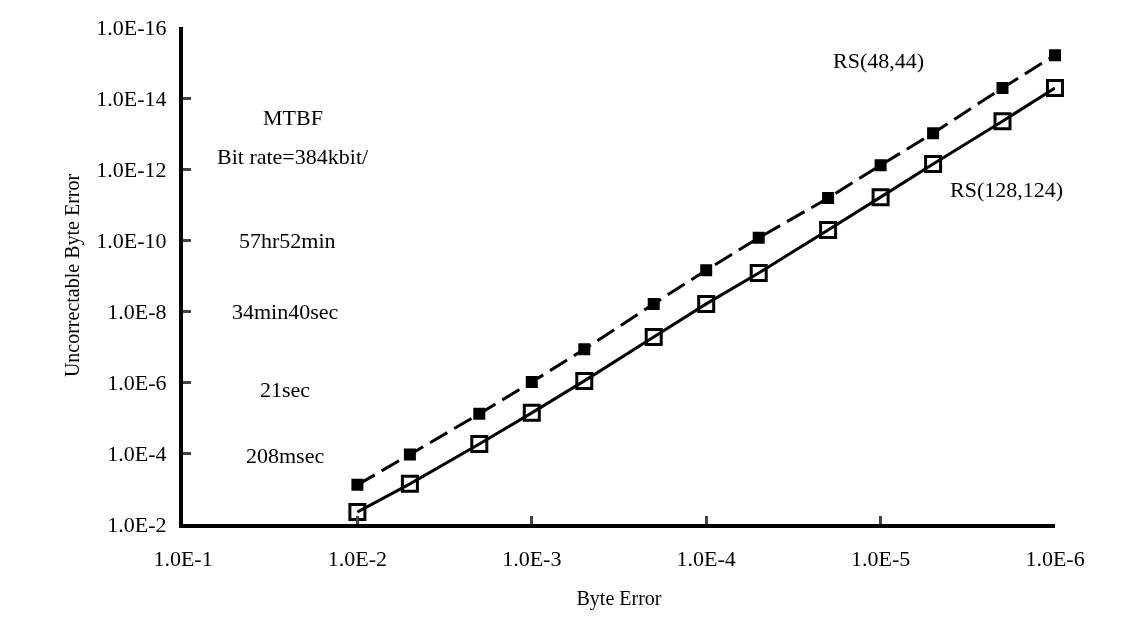 The height and width of the screenshot is (629, 1126). What do you see at coordinates (880, 559) in the screenshot?
I see `x-tick-label: 1.0E-5` at bounding box center [880, 559].